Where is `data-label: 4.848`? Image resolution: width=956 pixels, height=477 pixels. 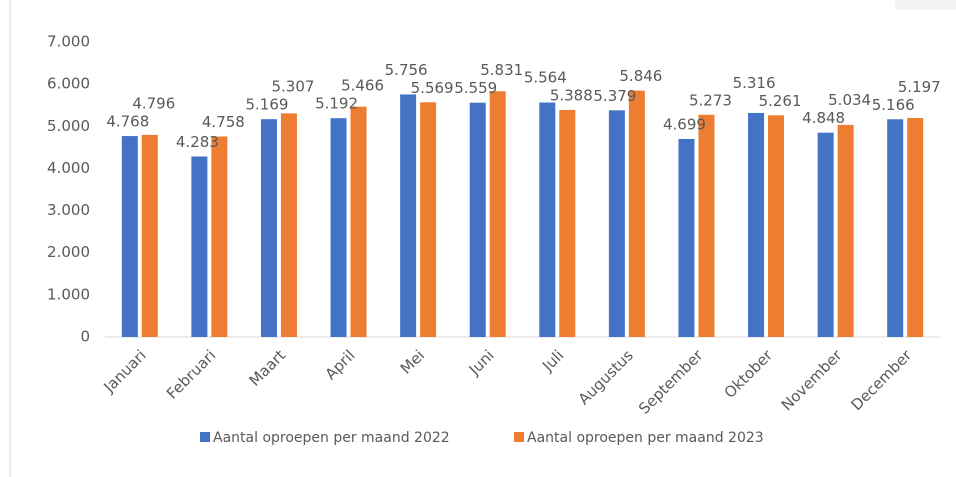 data-label: 4.848 is located at coordinates (823, 118).